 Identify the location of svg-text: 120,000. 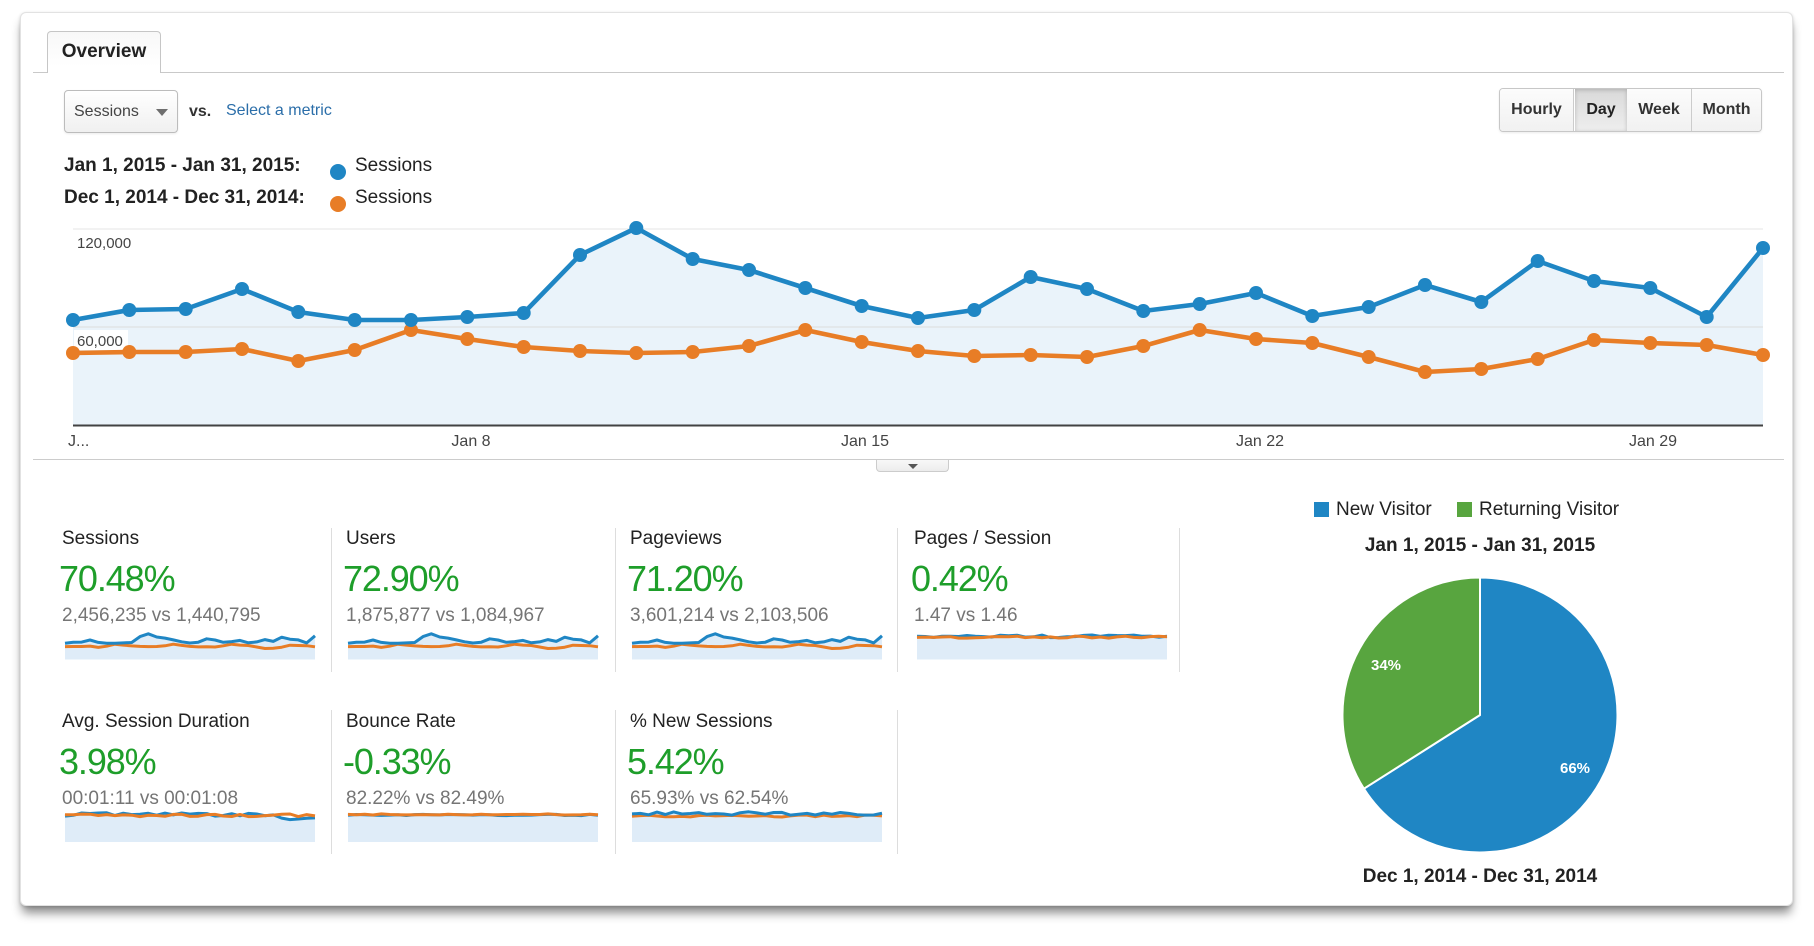
(104, 243).